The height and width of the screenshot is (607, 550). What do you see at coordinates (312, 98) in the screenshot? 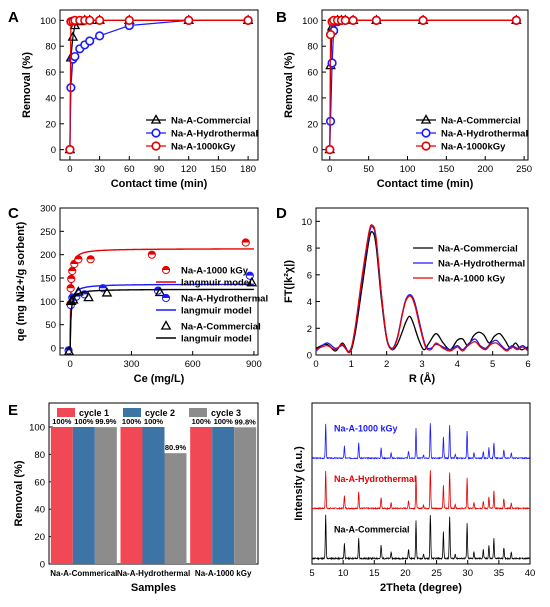
I see `y-tick-label: 40` at bounding box center [312, 98].